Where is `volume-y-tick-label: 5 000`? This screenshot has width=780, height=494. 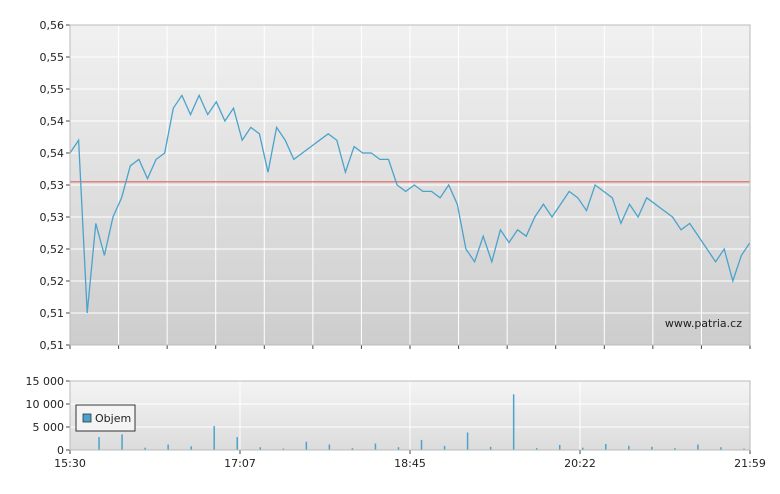 volume-y-tick-label: 5 000 is located at coordinates (49, 427).